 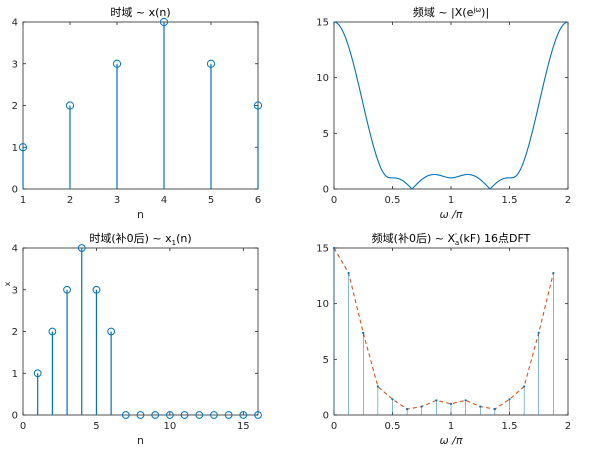 I want to click on title-text-tail: (n), so click(x=184, y=238).